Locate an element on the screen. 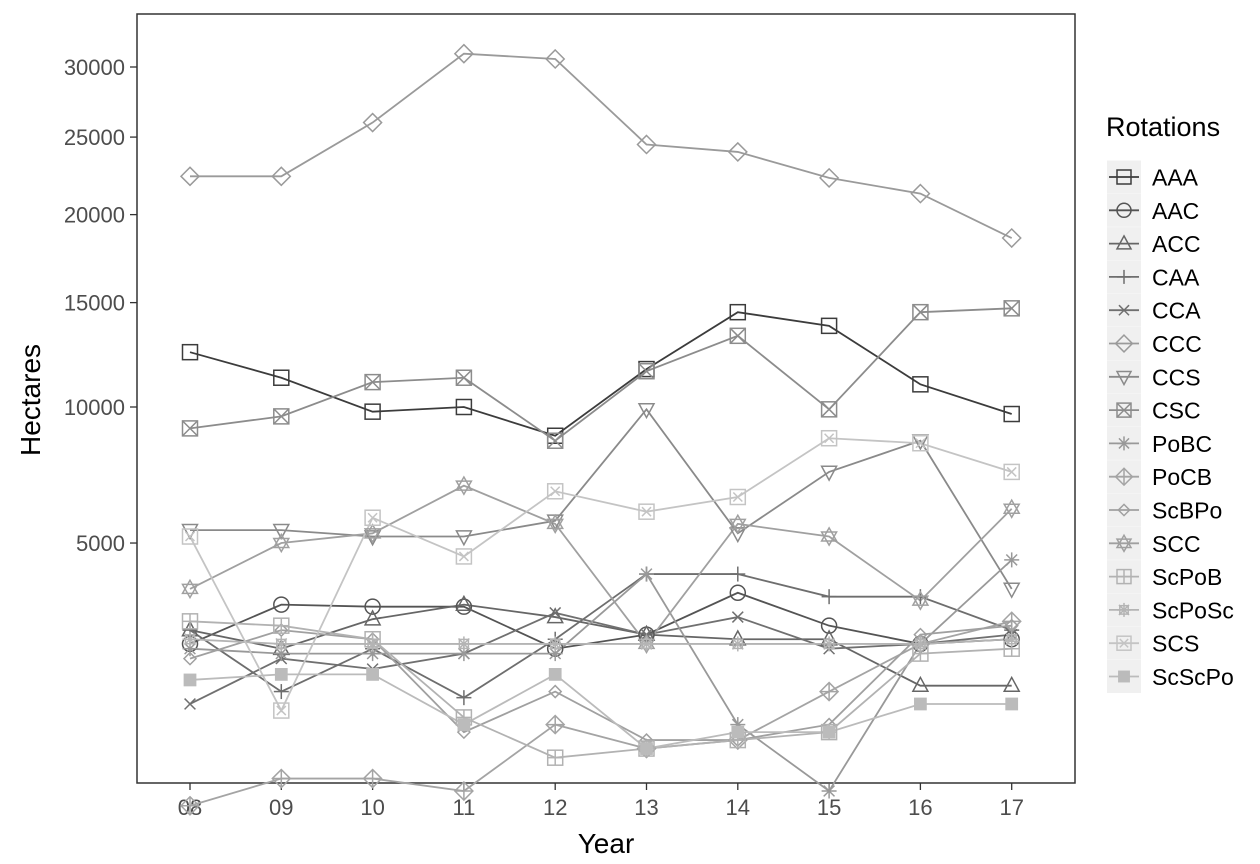 This screenshot has width=1260, height=864. x-axis-title: Year is located at coordinates (606, 843).